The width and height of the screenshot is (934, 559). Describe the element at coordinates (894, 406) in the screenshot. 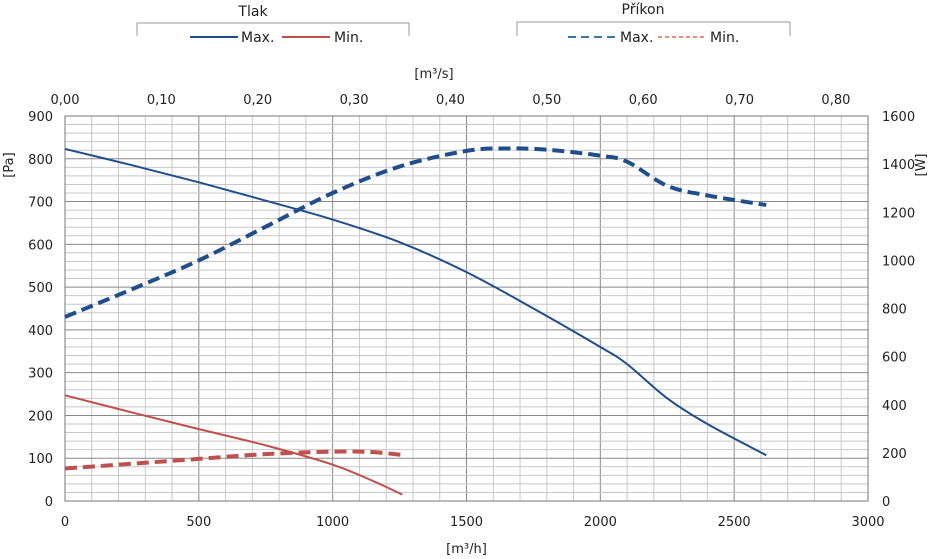

I see `y-right-tick-label: 400` at that location.